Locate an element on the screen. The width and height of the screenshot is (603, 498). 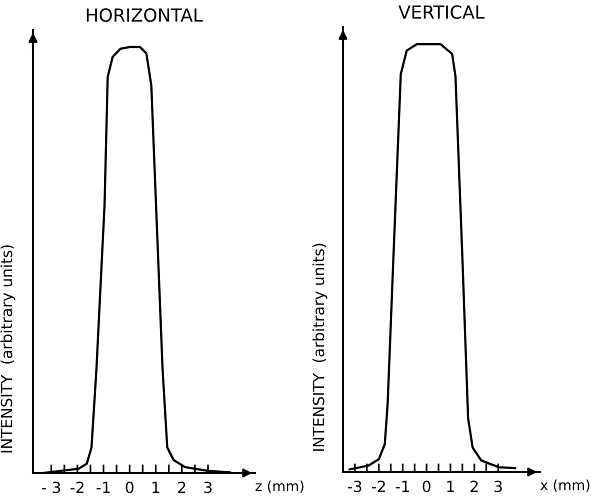
x-tick-label: -3 is located at coordinates (355, 486).